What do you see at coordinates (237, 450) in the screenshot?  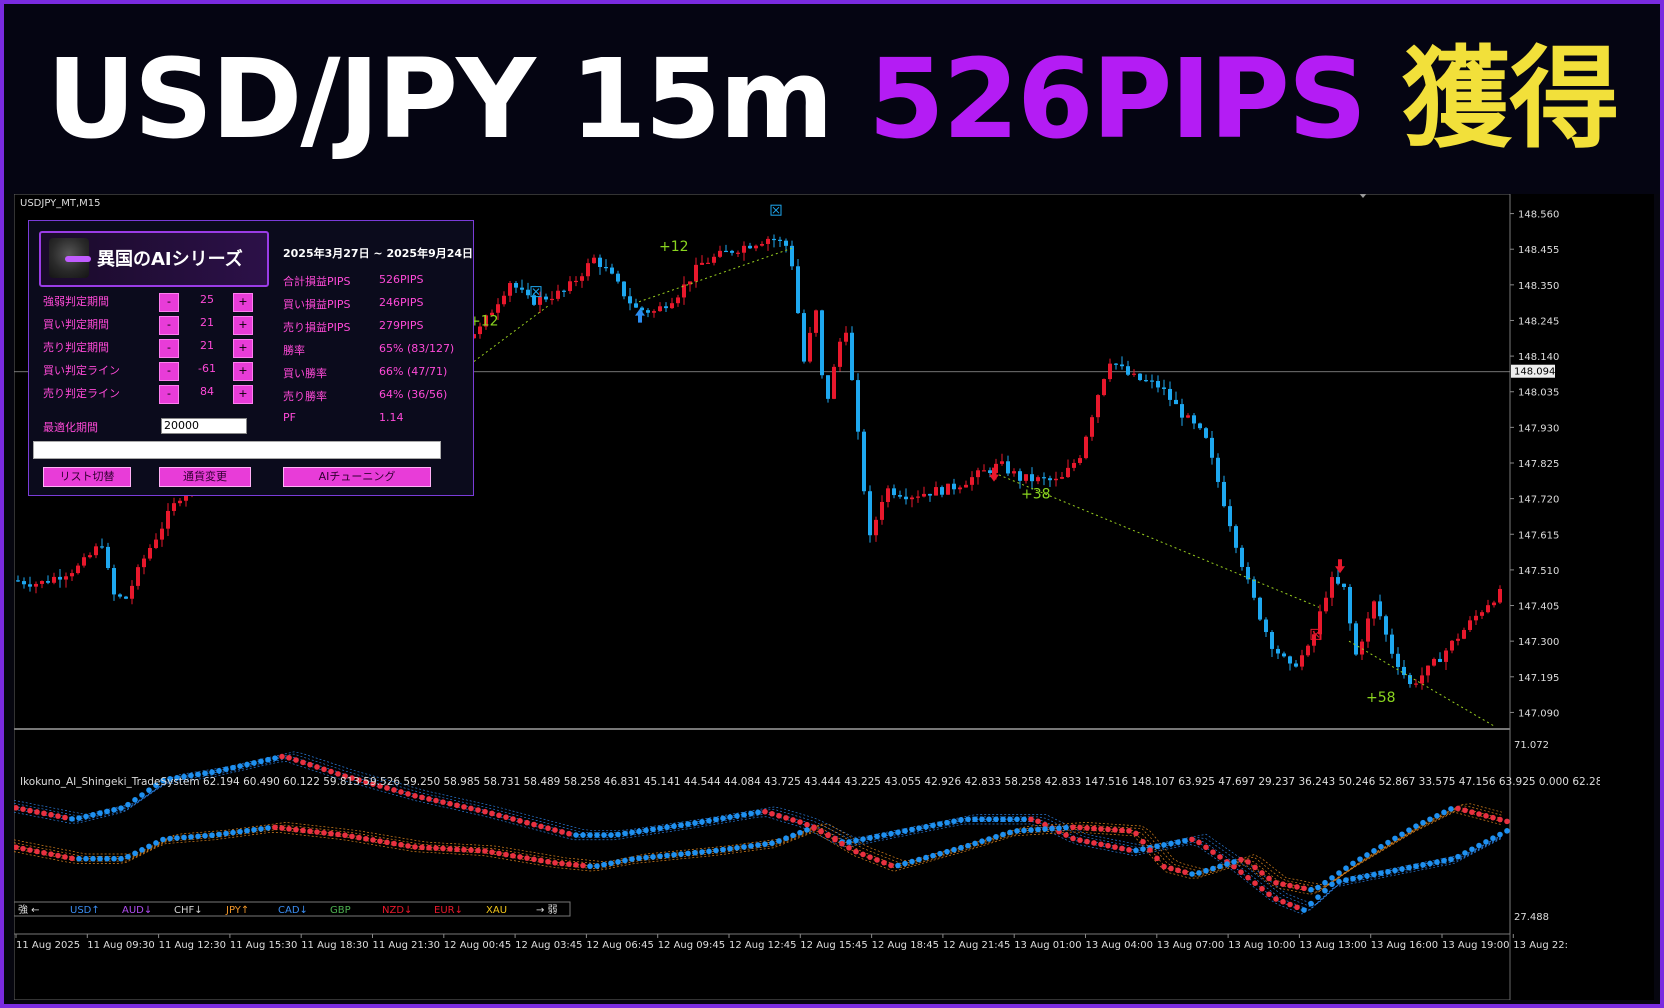 I see `message-field` at bounding box center [237, 450].